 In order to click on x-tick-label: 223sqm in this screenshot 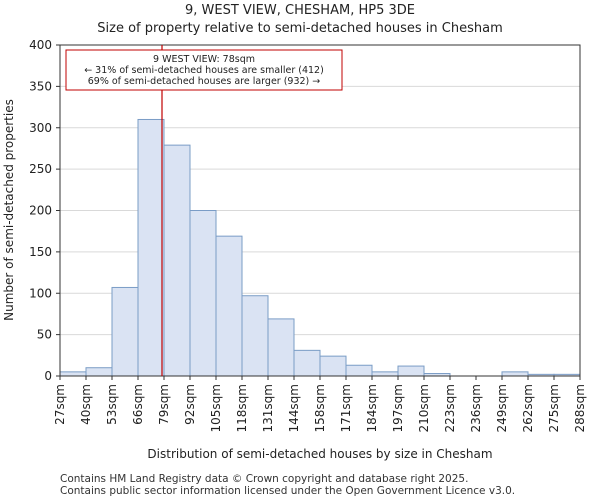, I will do `click(450, 408)`.